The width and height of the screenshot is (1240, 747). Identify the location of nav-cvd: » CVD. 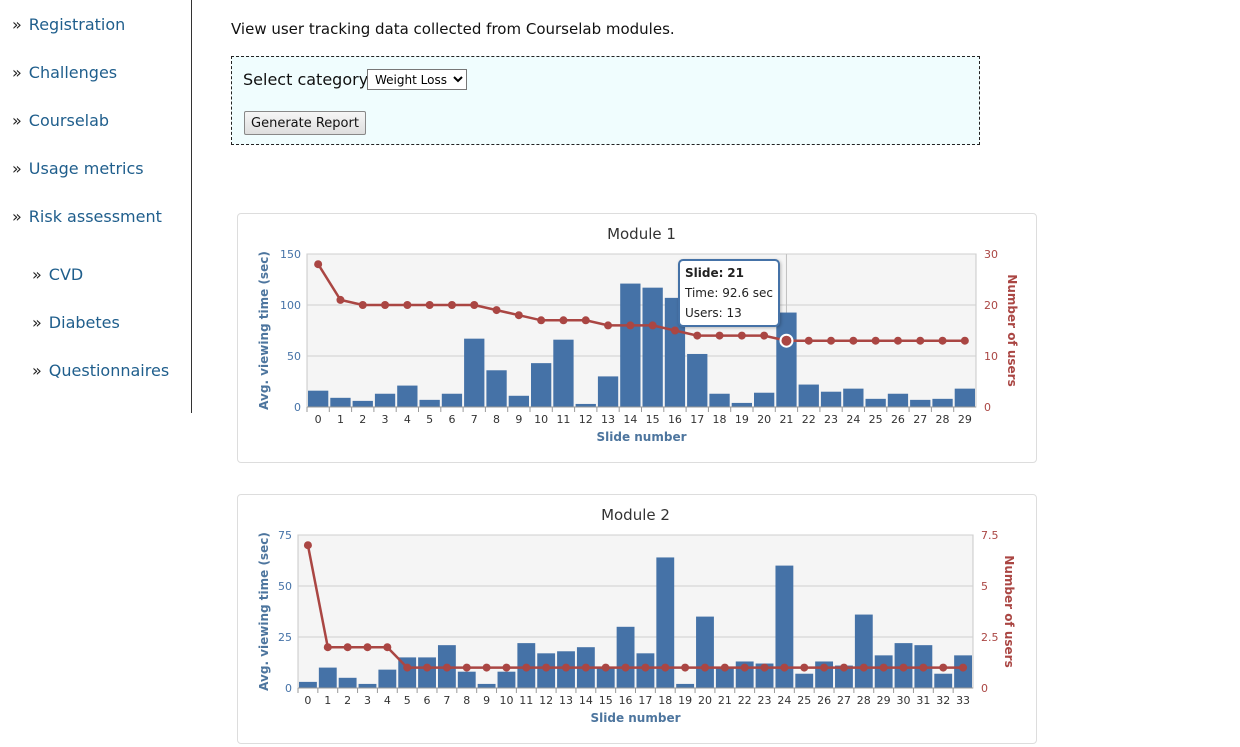
(57, 274).